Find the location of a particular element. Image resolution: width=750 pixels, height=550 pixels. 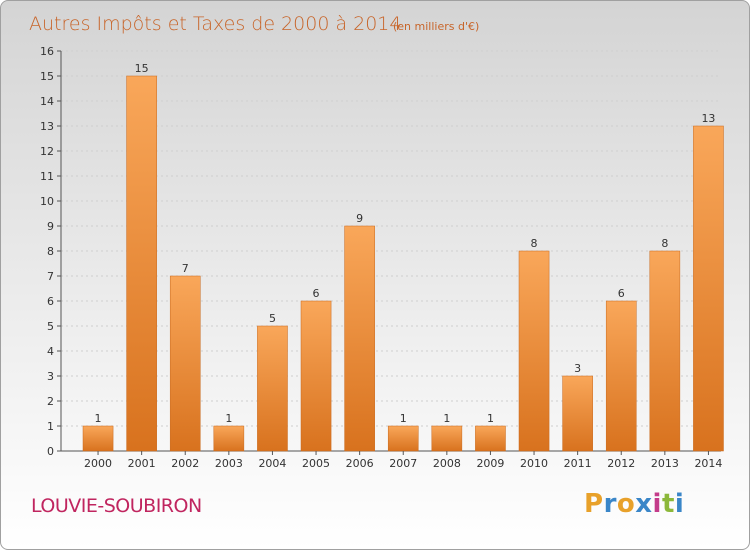

y-tick-label: 10 is located at coordinates (47, 201).